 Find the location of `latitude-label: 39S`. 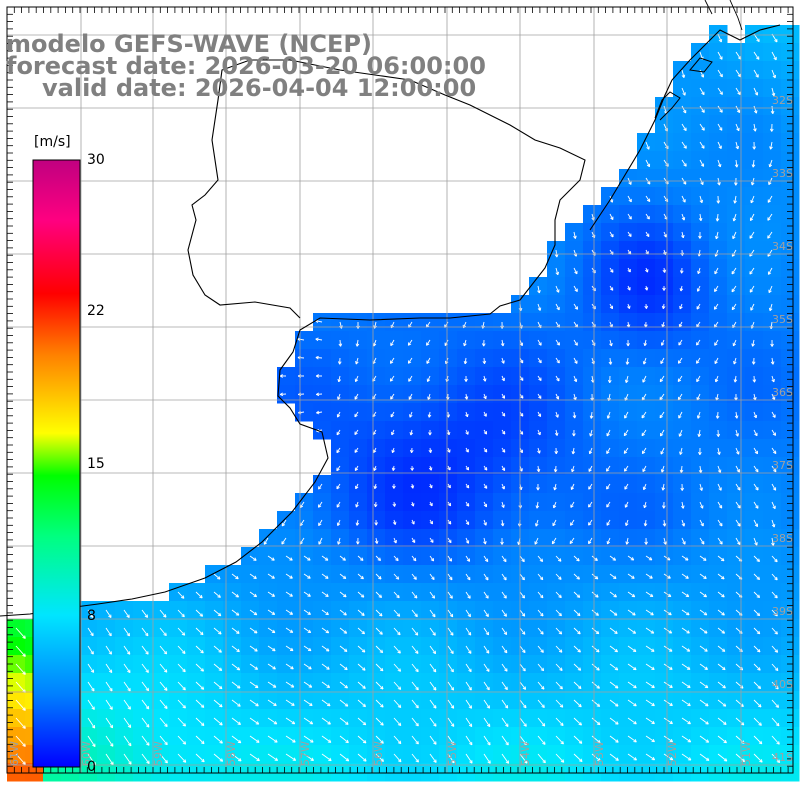

latitude-label: 39S is located at coordinates (782, 611).